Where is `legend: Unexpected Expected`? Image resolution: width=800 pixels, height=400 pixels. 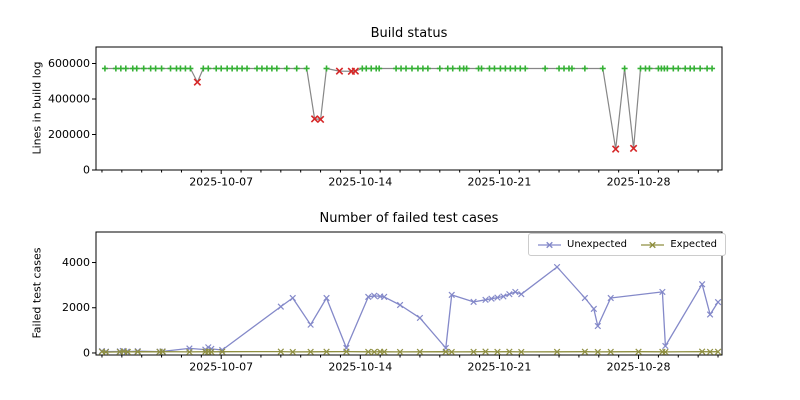
legend: Unexpected Expected is located at coordinates (627, 244).